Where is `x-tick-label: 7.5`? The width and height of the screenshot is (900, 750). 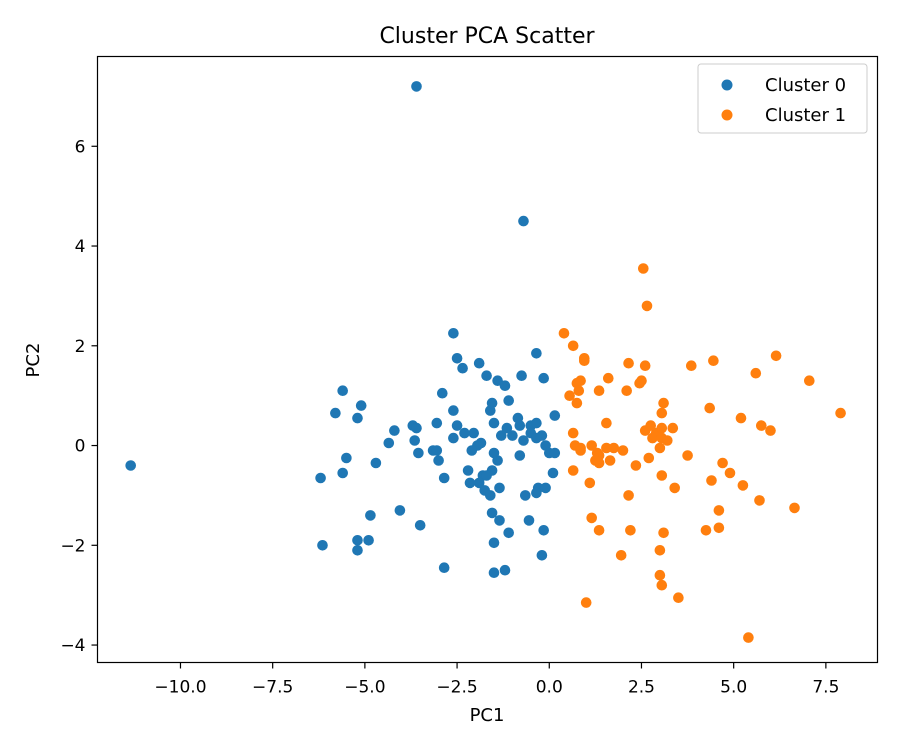
x-tick-label: 7.5 is located at coordinates (825, 688).